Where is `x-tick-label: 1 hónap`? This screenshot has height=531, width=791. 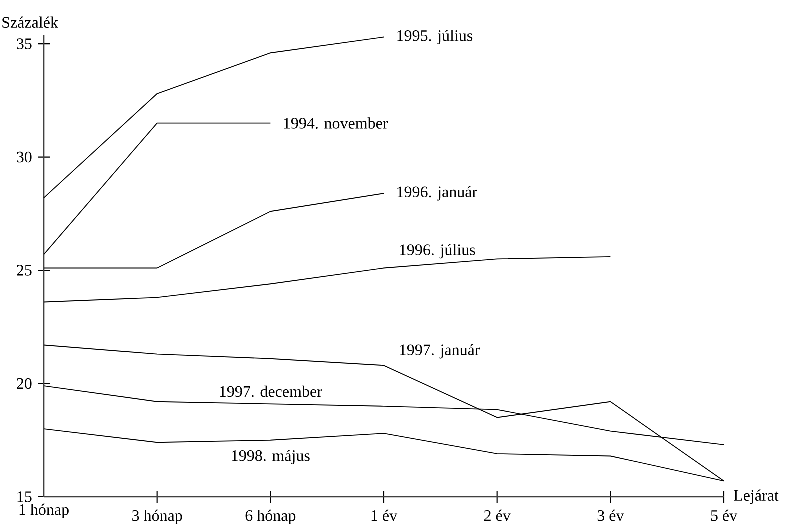
x-tick-label: 1 hónap is located at coordinates (44, 511).